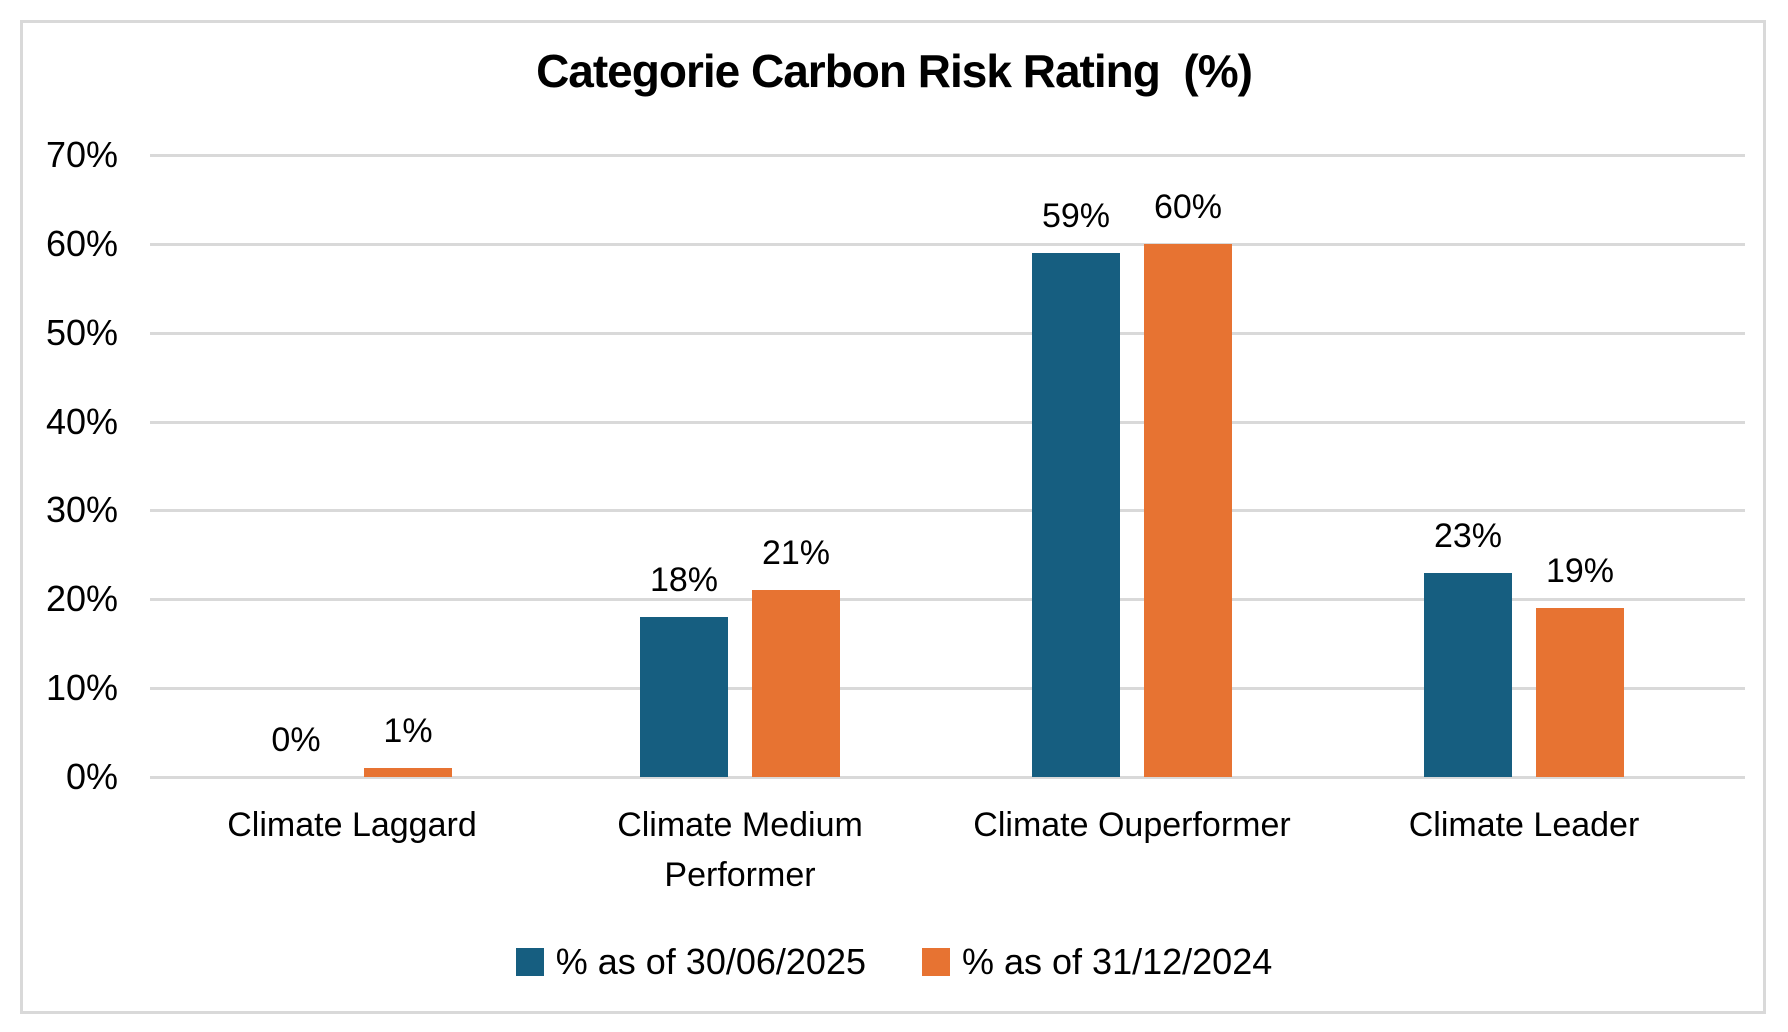 The image size is (1788, 1032). I want to click on y-axis-tick-label: 50%, so click(81, 332).